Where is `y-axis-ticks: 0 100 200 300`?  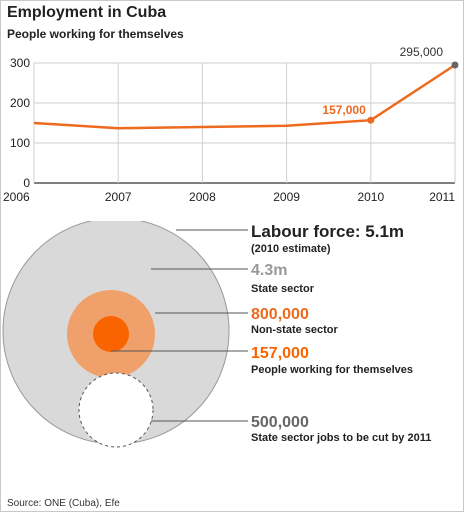
y-axis-ticks: 0 100 200 300 is located at coordinates (20, 123).